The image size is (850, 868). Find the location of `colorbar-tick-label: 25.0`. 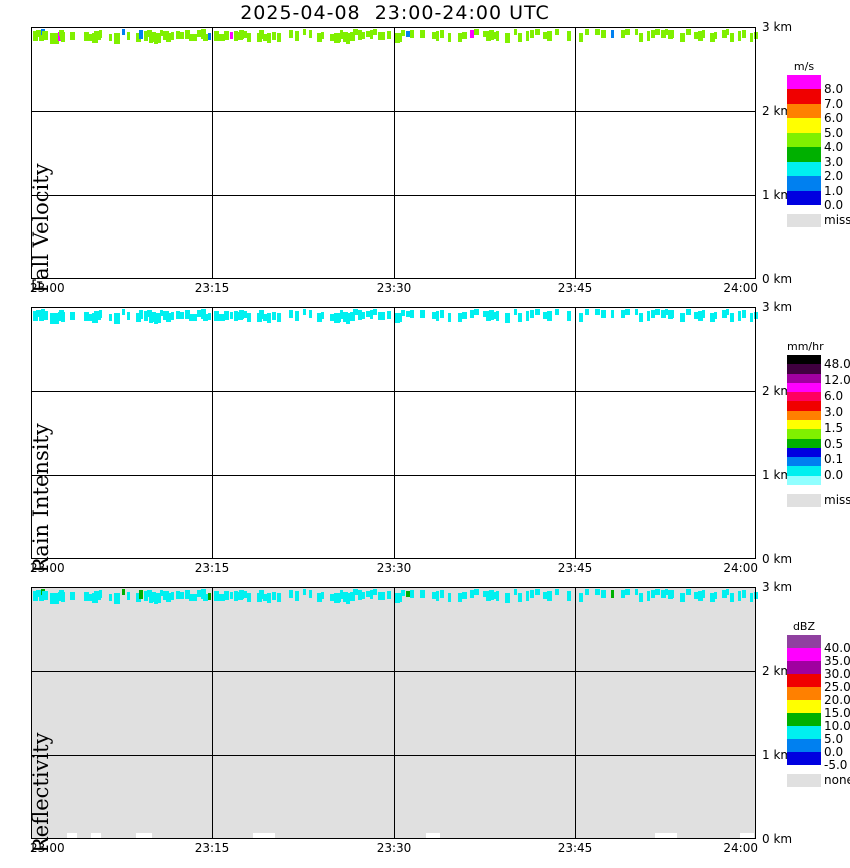

colorbar-tick-label: 25.0 is located at coordinates (837, 687).